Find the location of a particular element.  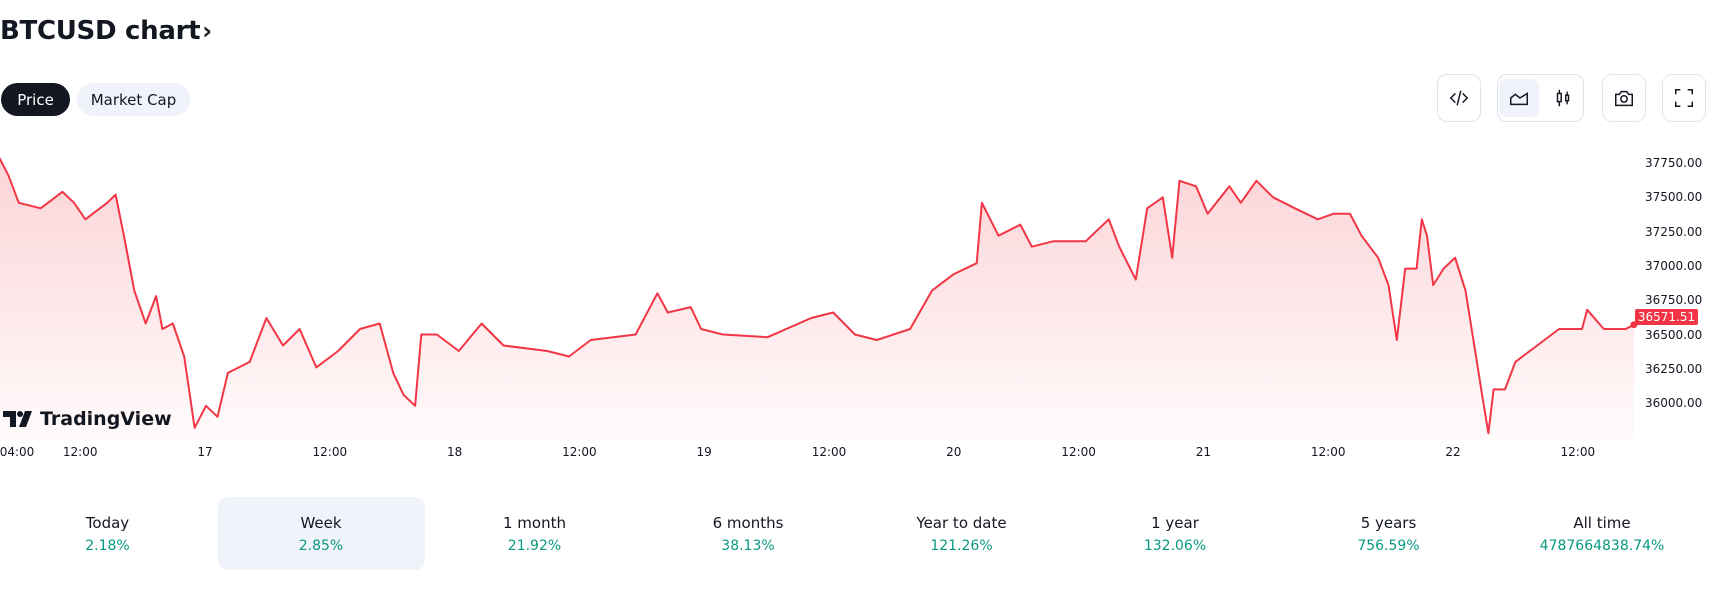

y-tick-label: 37750.00 is located at coordinates (1674, 163).